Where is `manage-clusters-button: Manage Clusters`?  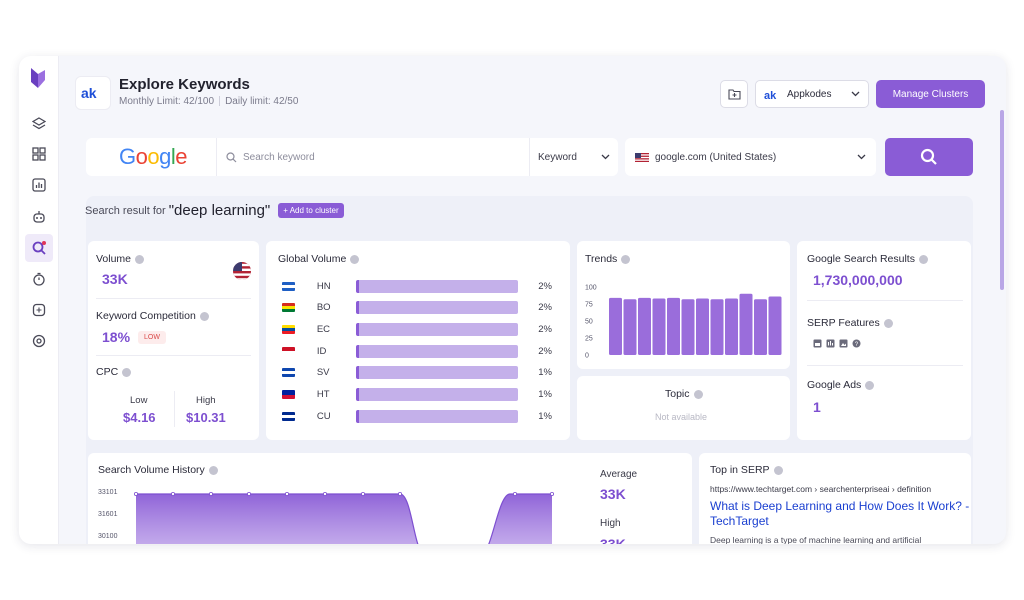
manage-clusters-button: Manage Clusters is located at coordinates (930, 94).